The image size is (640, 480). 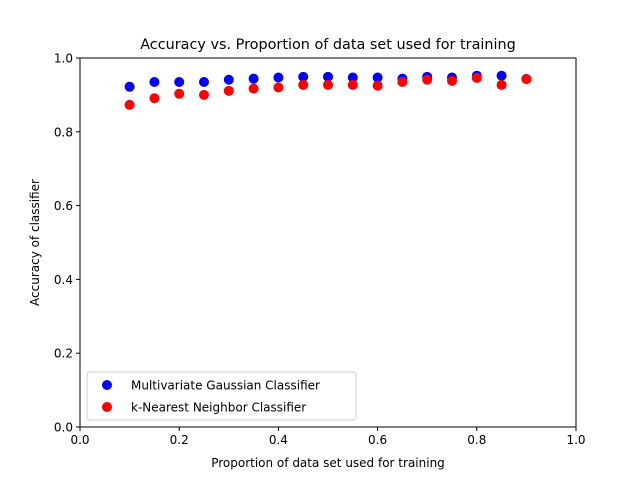 What do you see at coordinates (225, 386) in the screenshot?
I see `legend-label-gaussian: Multivariate Gaussian Classifier` at bounding box center [225, 386].